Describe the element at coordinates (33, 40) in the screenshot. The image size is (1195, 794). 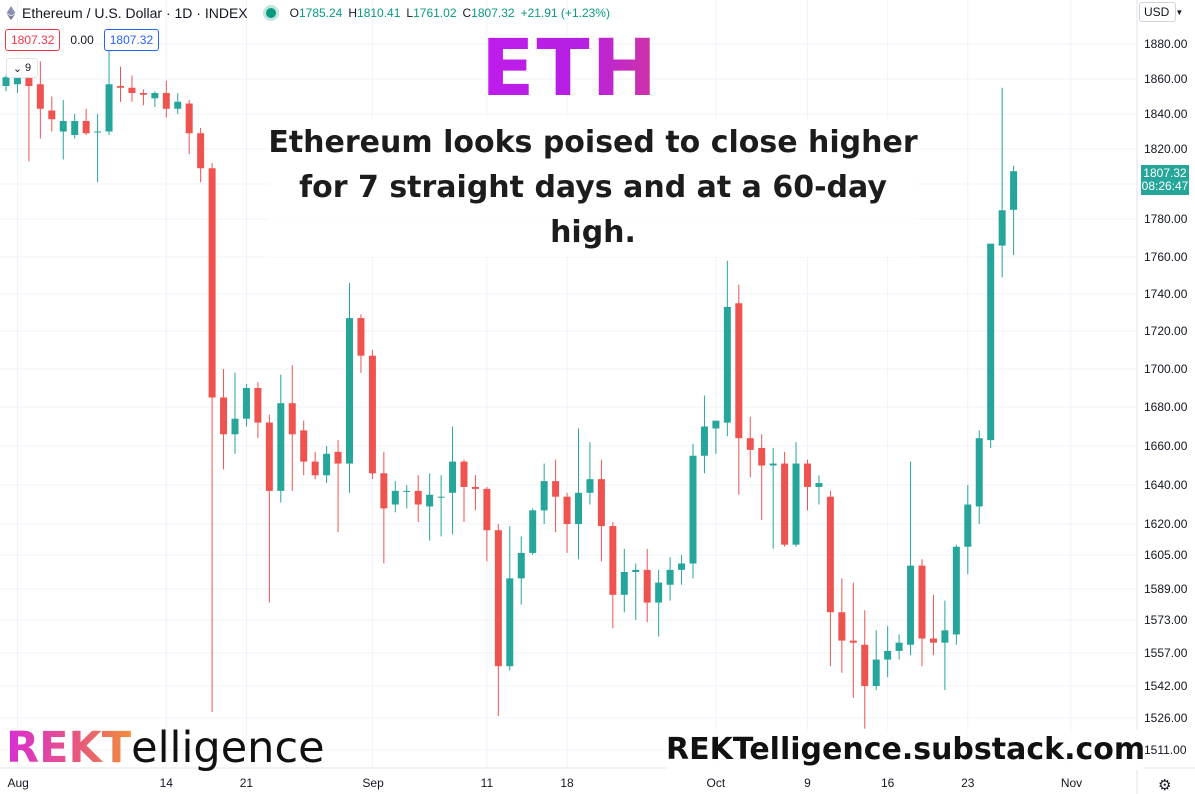
I see `sell-price-button: 1807.32` at that location.